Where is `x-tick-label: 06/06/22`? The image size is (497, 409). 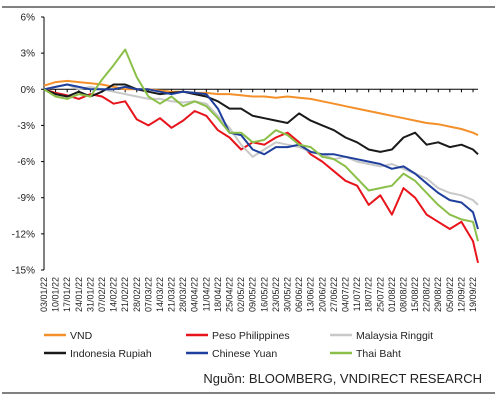
x-tick-label: 06/06/22 is located at coordinates (299, 294).